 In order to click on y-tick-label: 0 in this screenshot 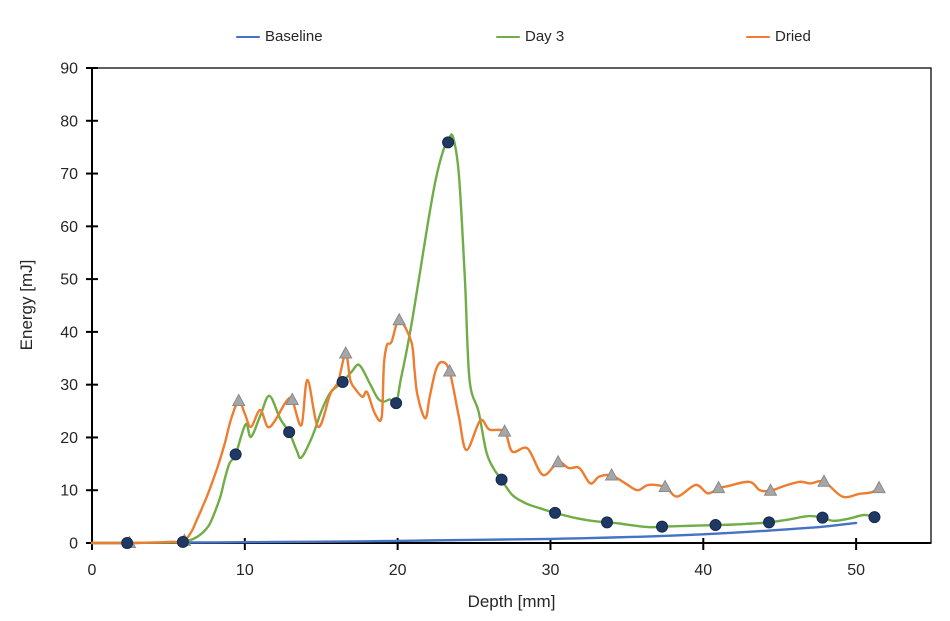, I will do `click(73, 544)`.